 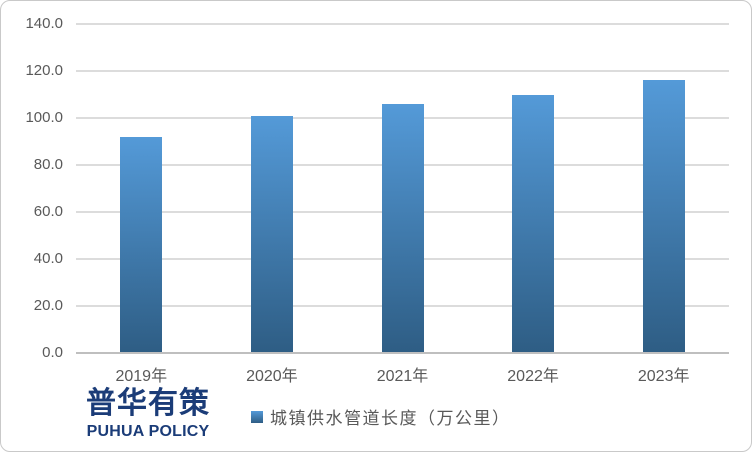 I want to click on logo-chinese-text: 普华有策, so click(x=148, y=403).